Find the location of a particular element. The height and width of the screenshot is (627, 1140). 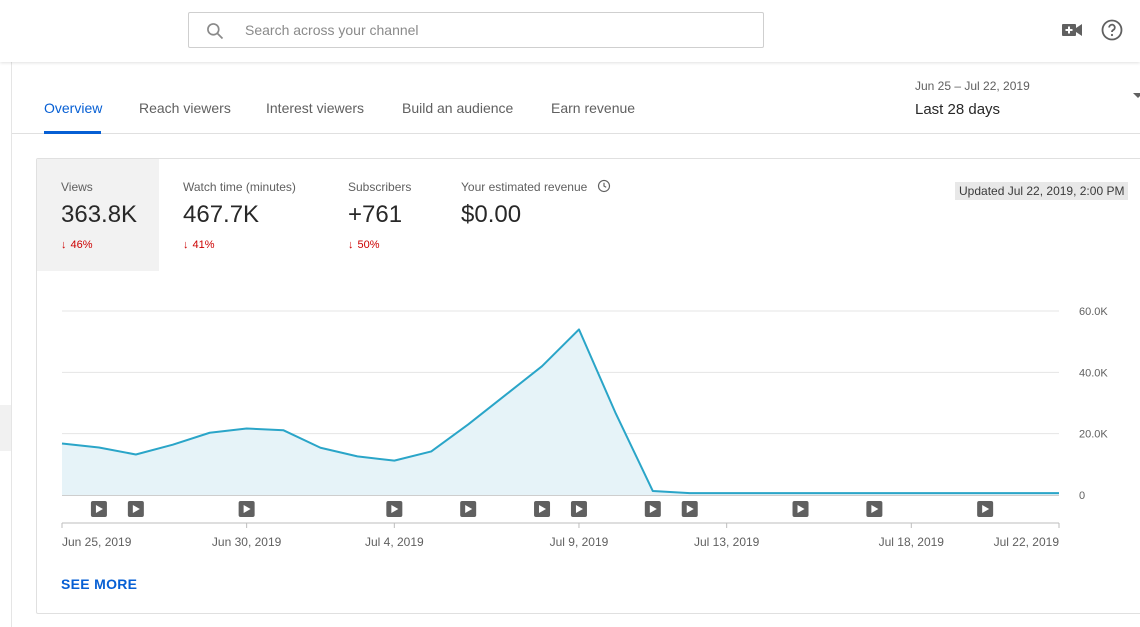

caret-down-icon is located at coordinates (1136, 95).